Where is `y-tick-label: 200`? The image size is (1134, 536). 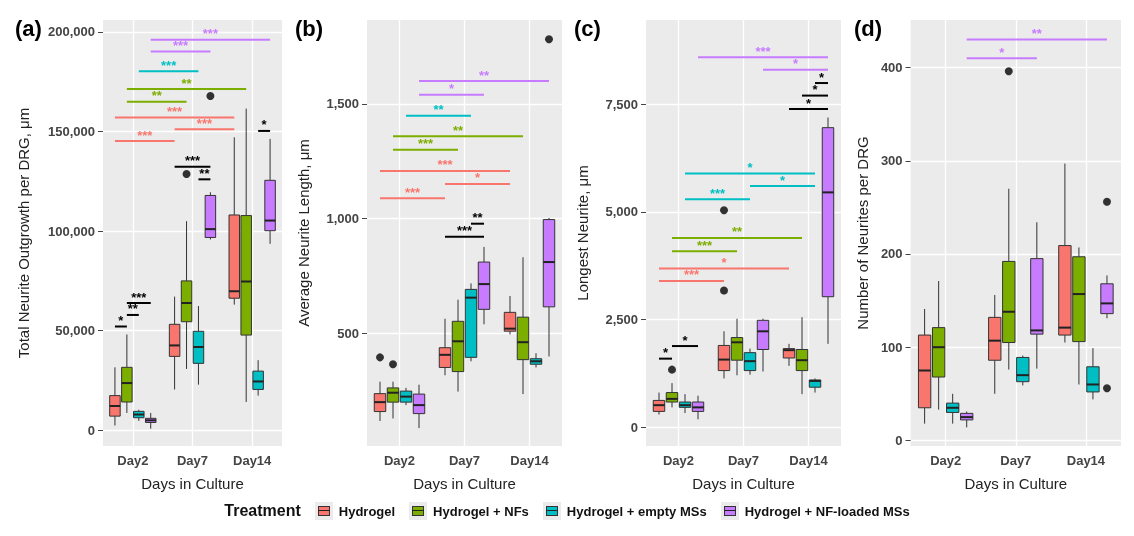 y-tick-label: 200 is located at coordinates (891, 254).